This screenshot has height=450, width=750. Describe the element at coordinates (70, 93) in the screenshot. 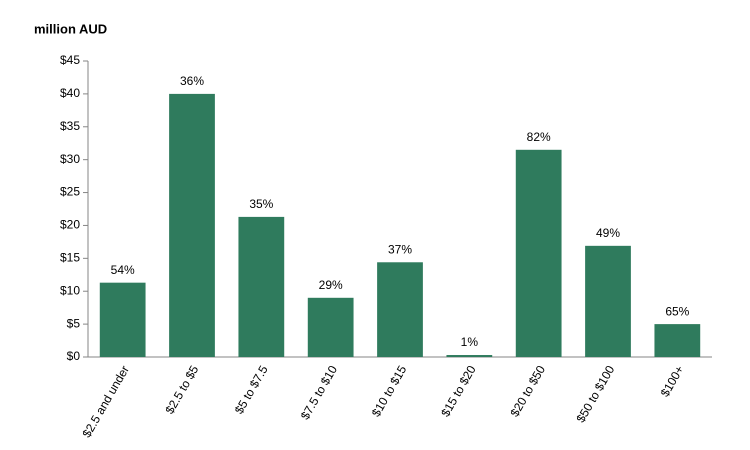

I see `y-tick-label: $40` at that location.